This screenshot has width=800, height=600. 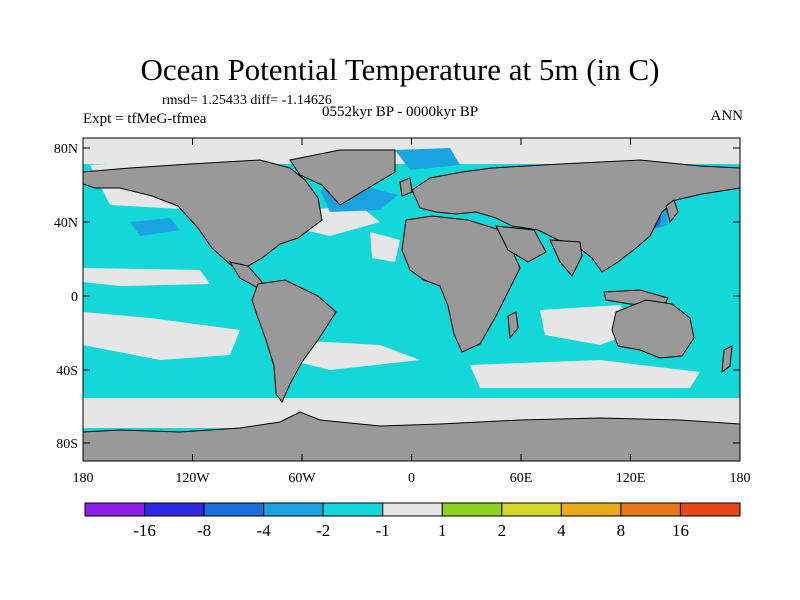 What do you see at coordinates (621, 530) in the screenshot?
I see `colorbar-label: 8` at bounding box center [621, 530].